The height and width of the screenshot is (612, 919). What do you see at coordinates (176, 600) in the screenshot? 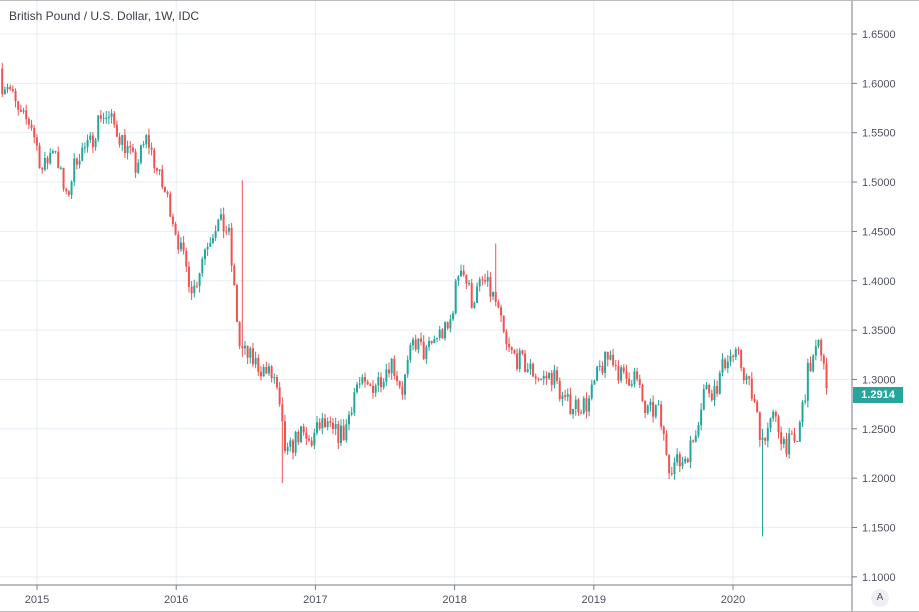
I see `x-tick-label: 2016` at bounding box center [176, 600].